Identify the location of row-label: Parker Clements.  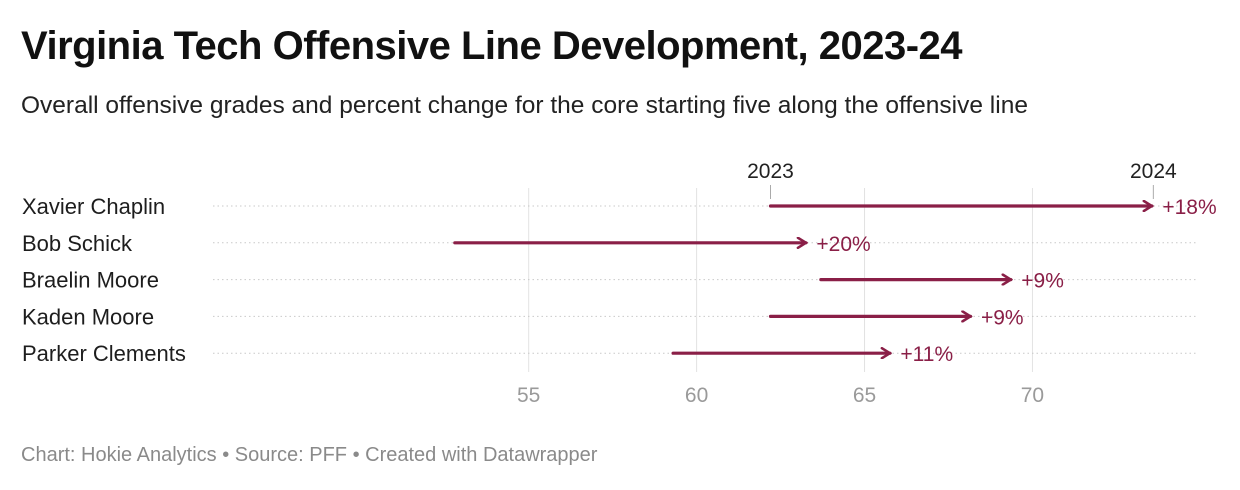
(104, 353).